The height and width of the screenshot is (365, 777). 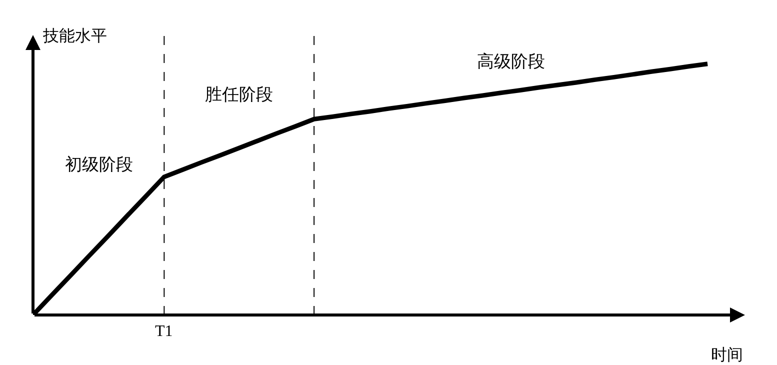 What do you see at coordinates (511, 62) in the screenshot?
I see `annotation: 高级阶段` at bounding box center [511, 62].